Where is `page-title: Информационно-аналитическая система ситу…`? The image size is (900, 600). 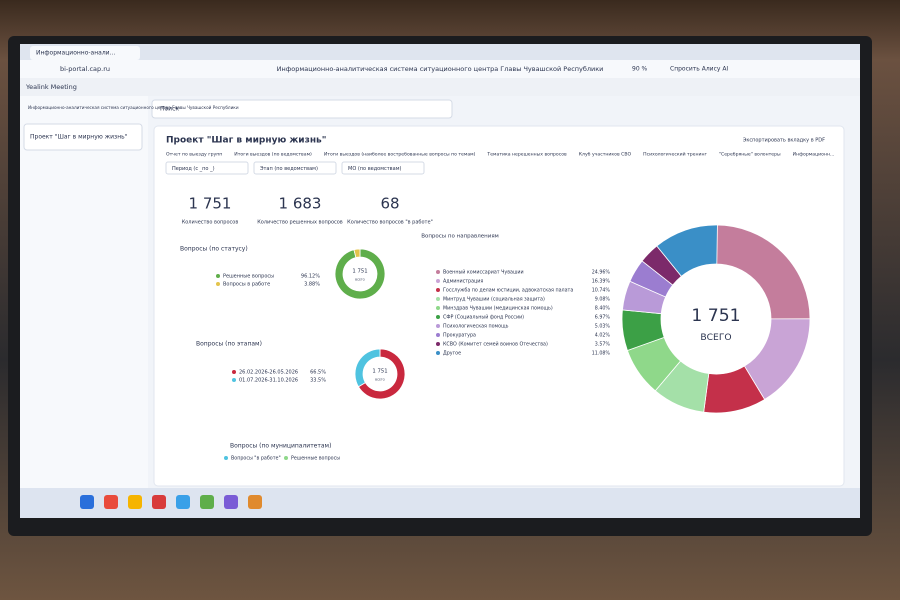
page-title: Информационно-аналитическая система ситу… is located at coordinates (440, 69).